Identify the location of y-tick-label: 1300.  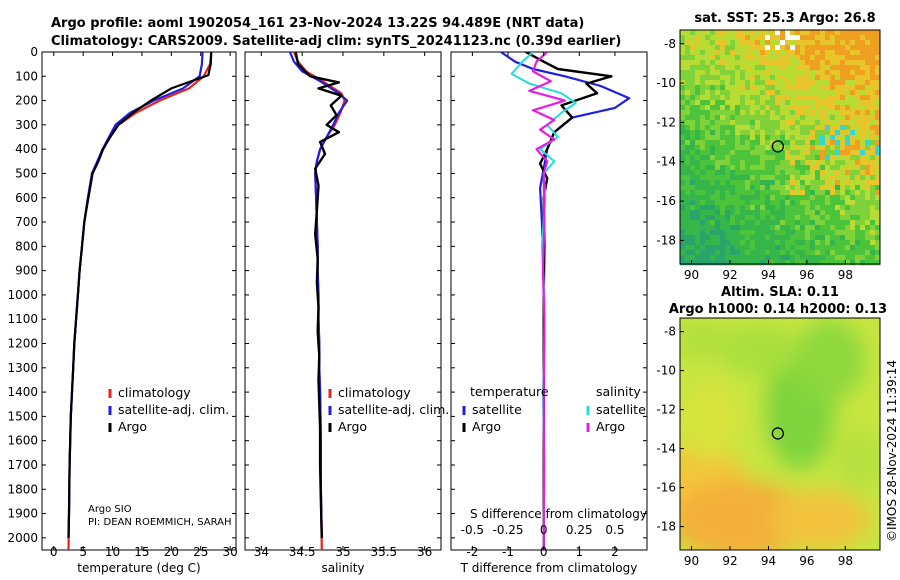
(22, 368).